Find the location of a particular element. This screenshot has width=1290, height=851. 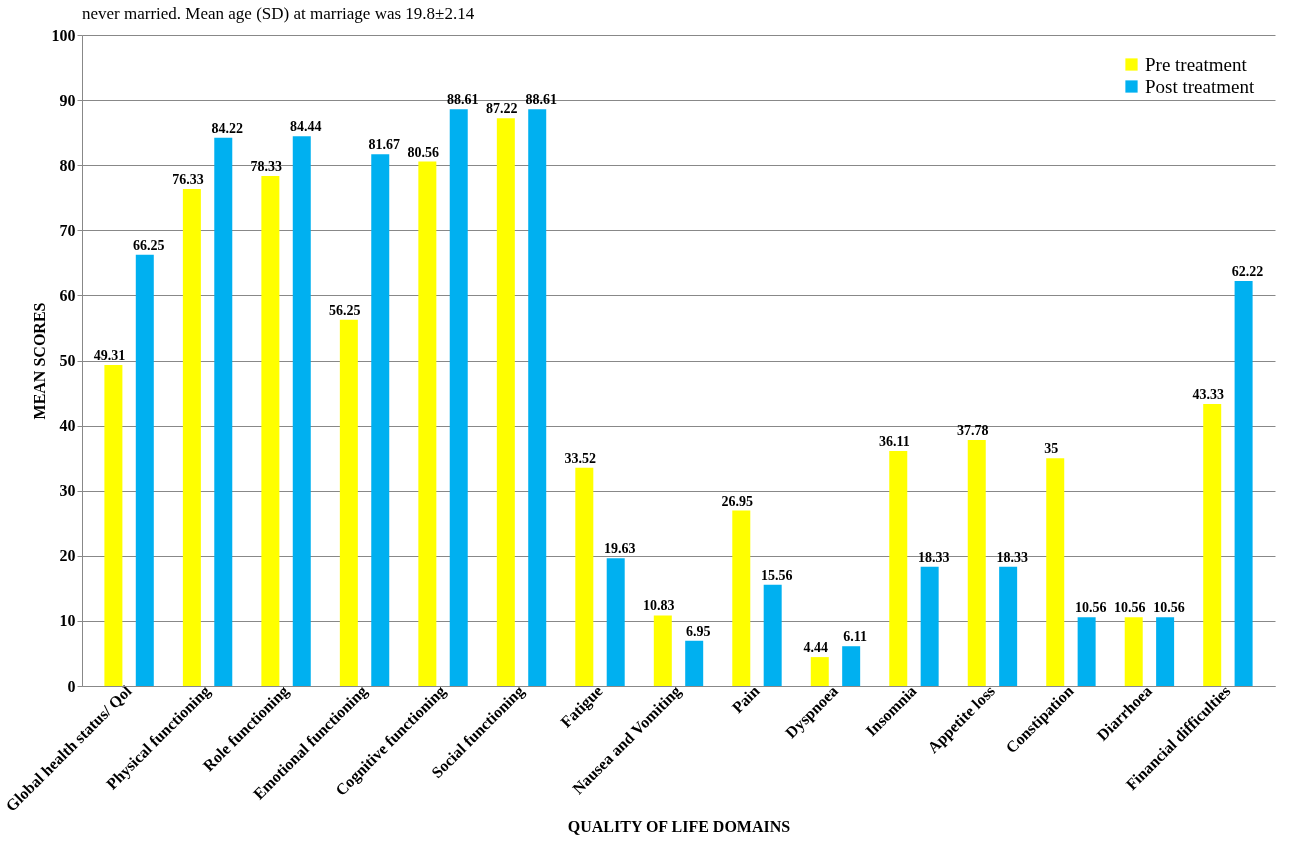

data-label: 78.33 is located at coordinates (266, 167).